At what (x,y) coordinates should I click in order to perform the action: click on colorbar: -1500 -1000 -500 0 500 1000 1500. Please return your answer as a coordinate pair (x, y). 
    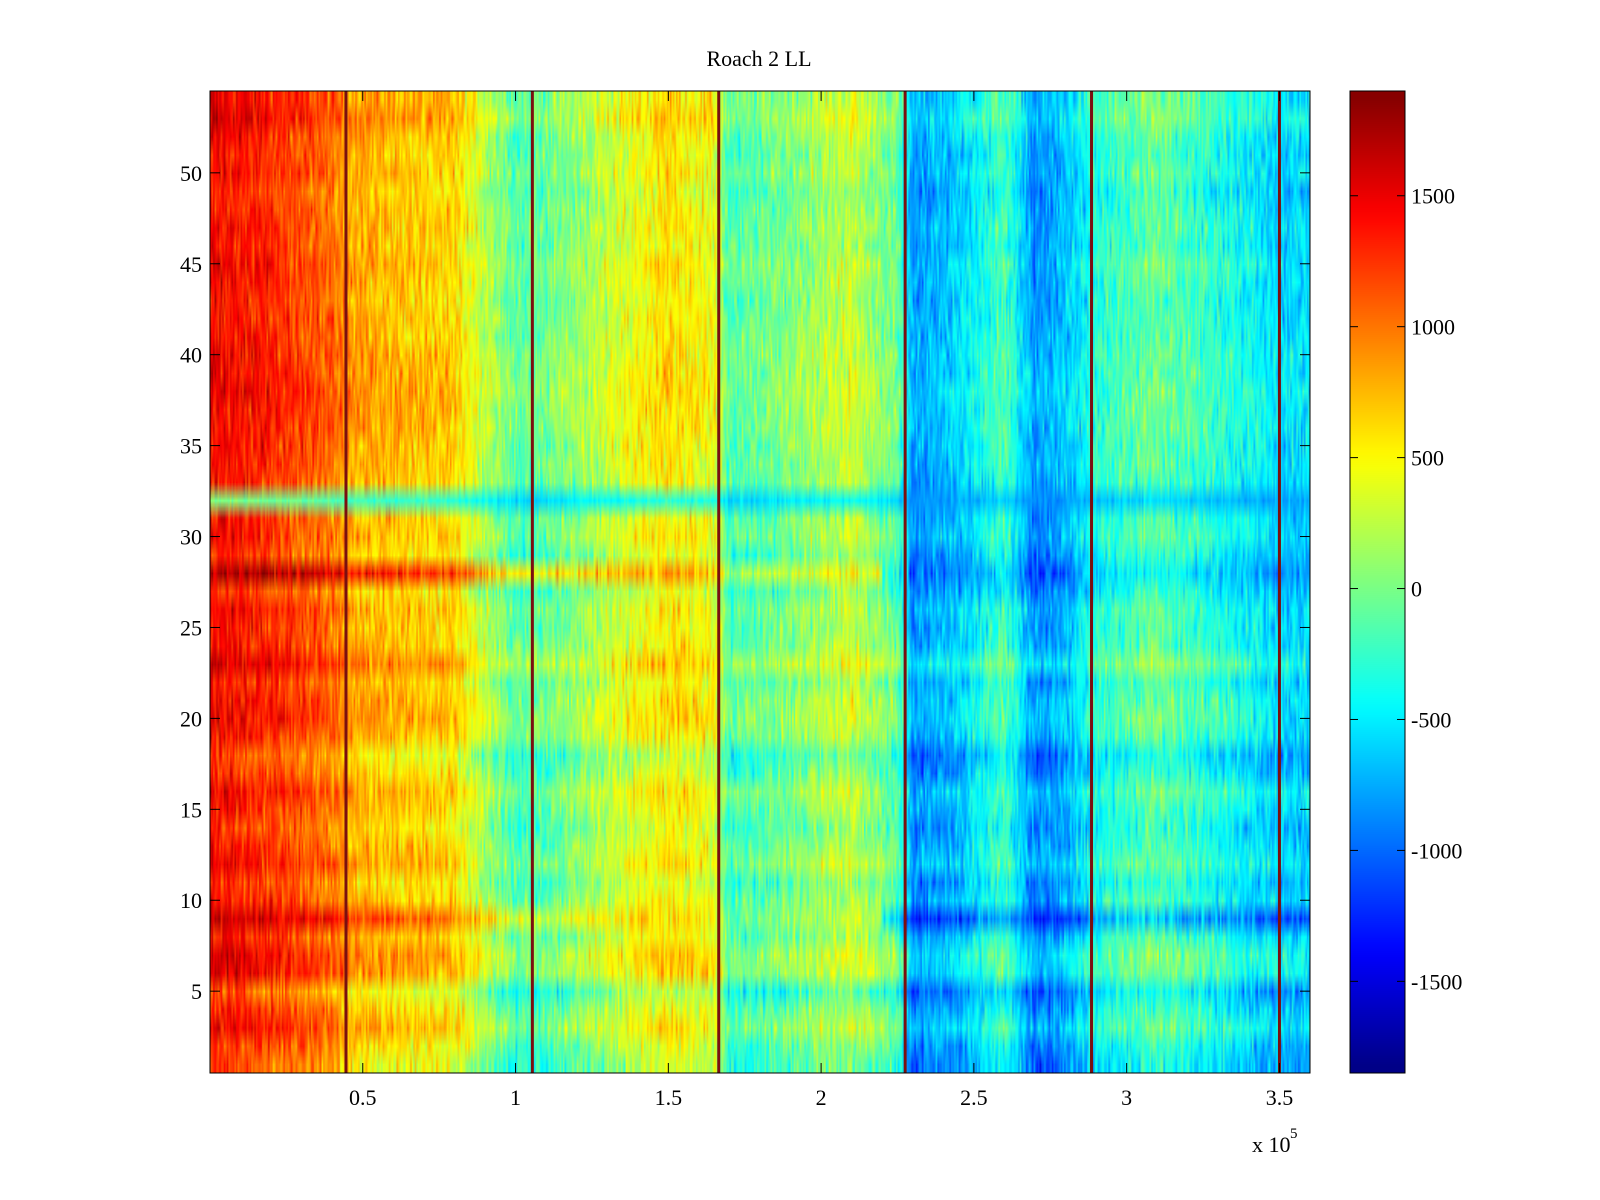
    Looking at the image, I should click on (1405, 582).